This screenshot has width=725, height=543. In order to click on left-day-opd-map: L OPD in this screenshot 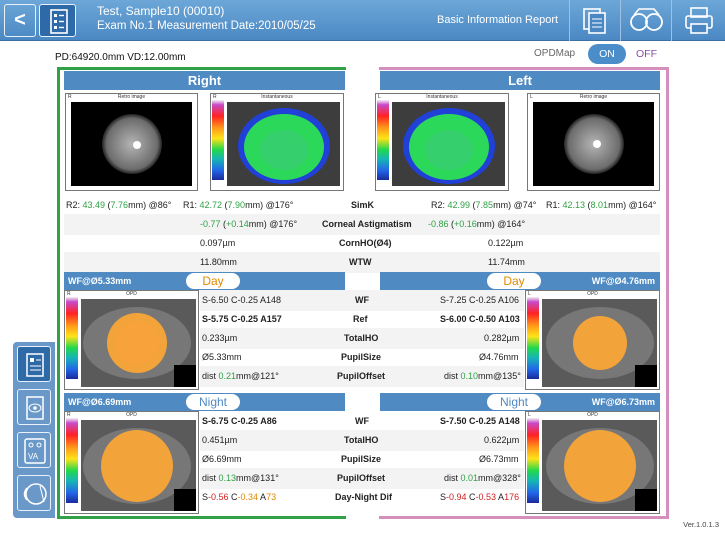, I will do `click(592, 340)`.